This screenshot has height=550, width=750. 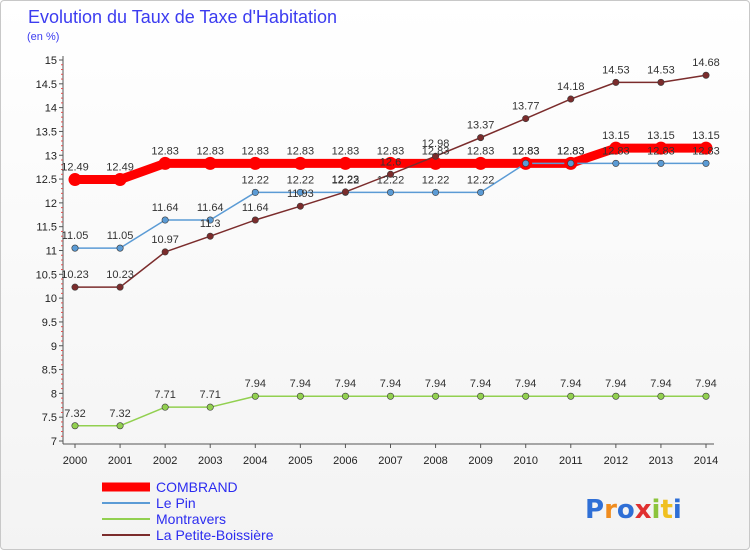 What do you see at coordinates (594, 510) in the screenshot?
I see `logo-letter: P` at bounding box center [594, 510].